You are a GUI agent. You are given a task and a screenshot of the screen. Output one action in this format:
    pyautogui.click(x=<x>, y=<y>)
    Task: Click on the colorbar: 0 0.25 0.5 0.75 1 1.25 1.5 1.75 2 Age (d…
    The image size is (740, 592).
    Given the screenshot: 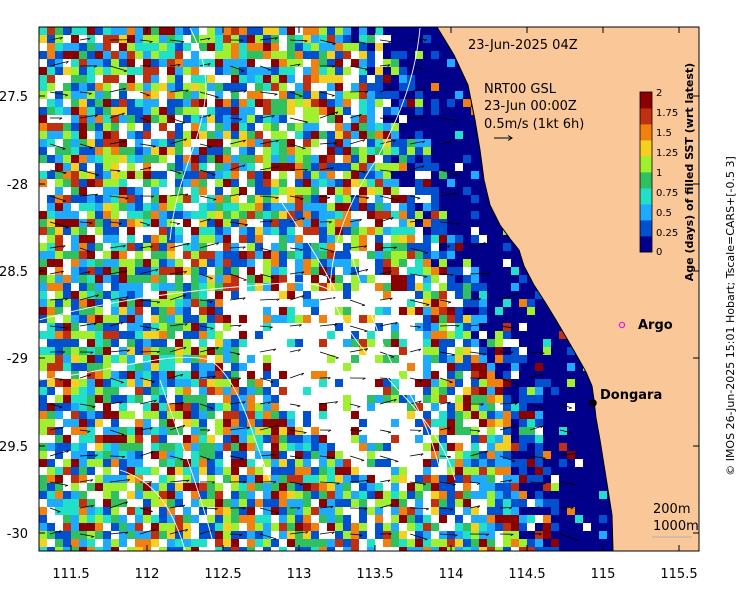 What is the action you would take?
    pyautogui.click(x=667, y=172)
    